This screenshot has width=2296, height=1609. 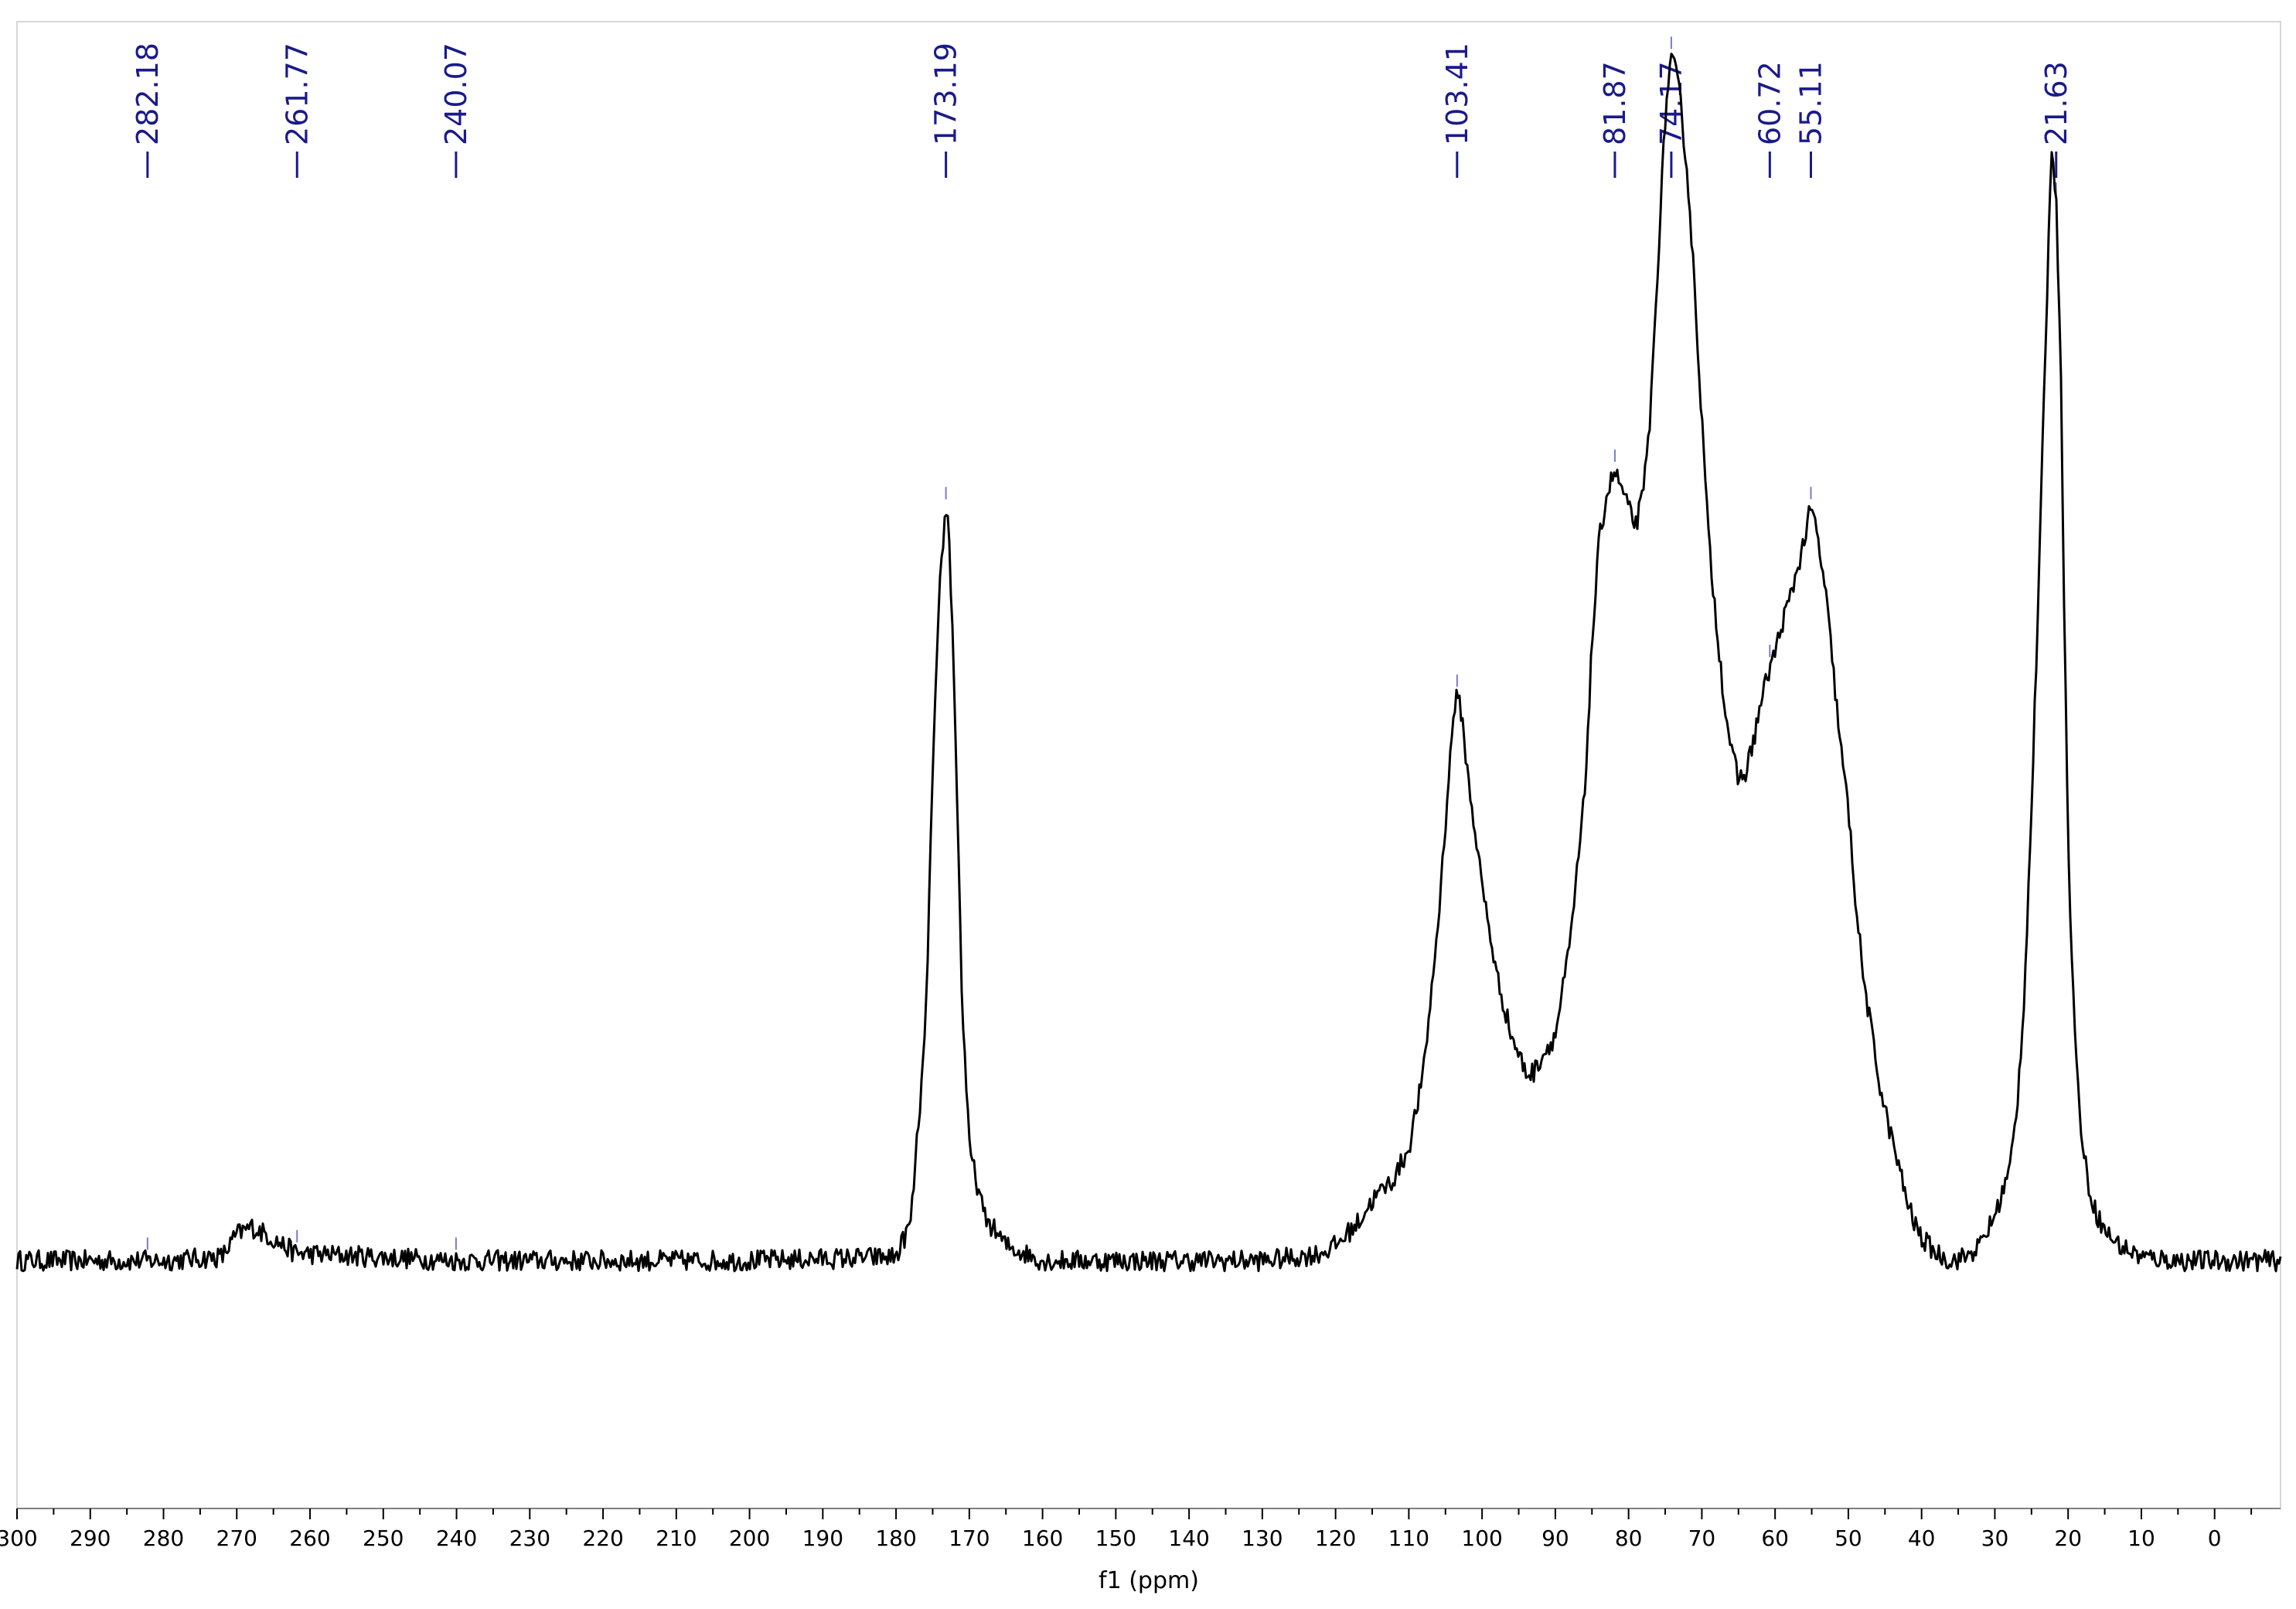 I want to click on x-tick-label: 110, so click(x=1408, y=1538).